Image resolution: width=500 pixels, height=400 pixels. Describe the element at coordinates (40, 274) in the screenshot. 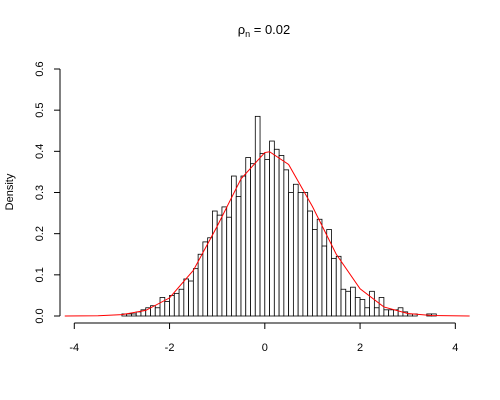

I see `y-tick-label: 0.1` at that location.